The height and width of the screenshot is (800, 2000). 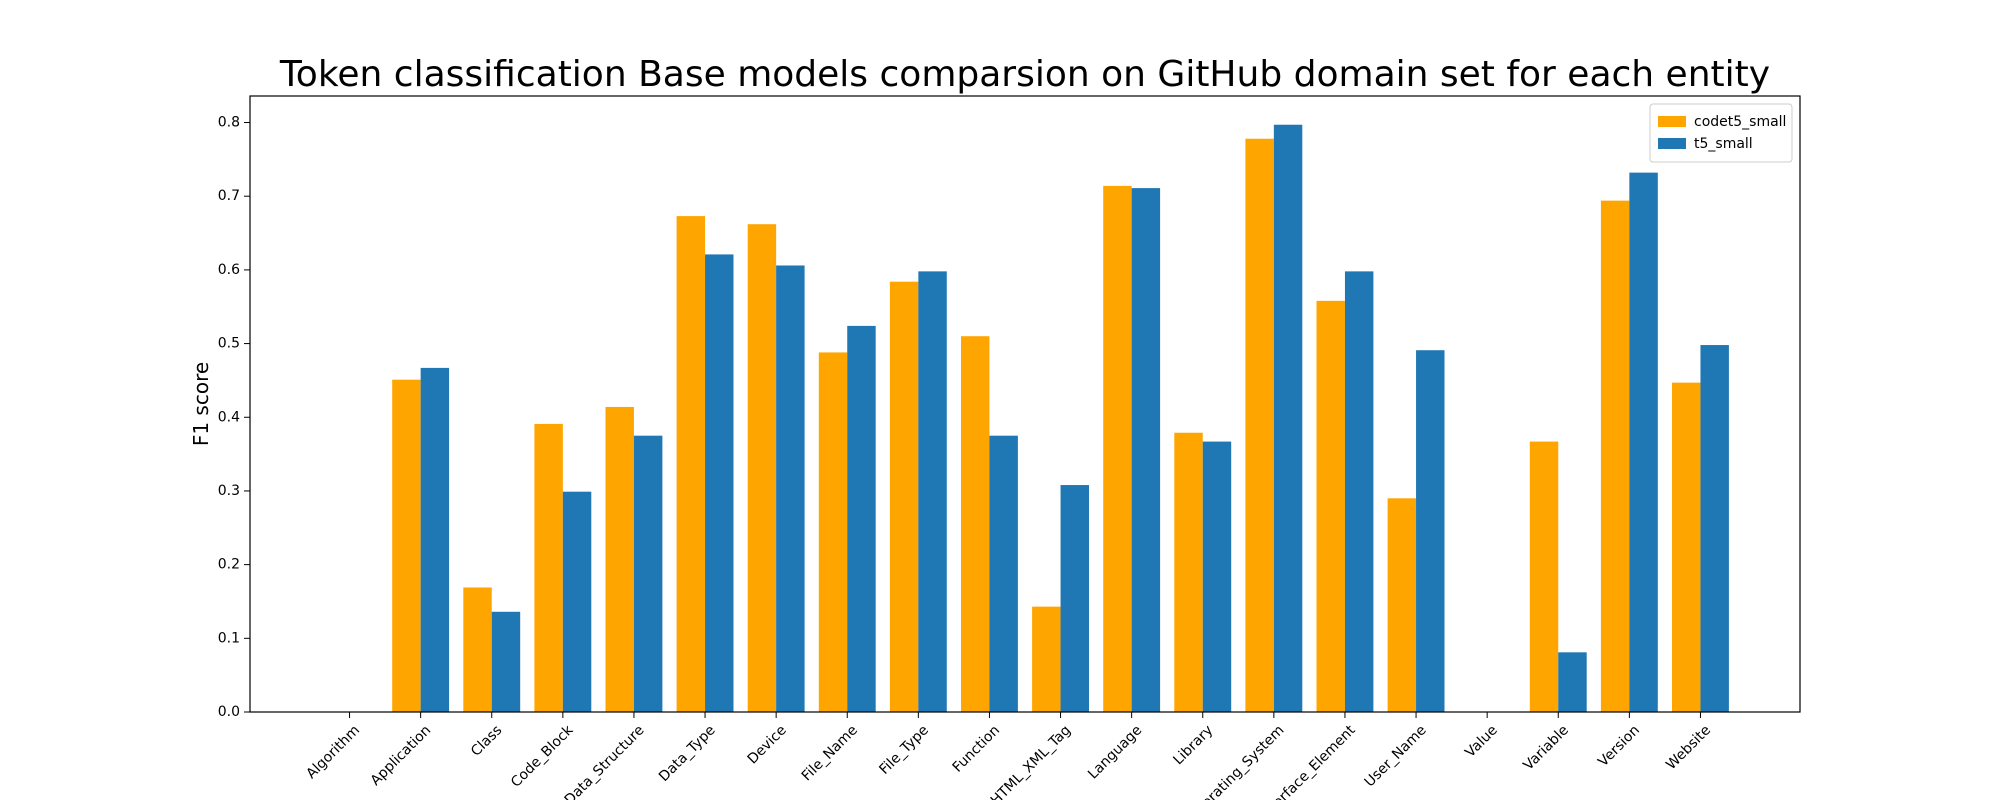 I want to click on x-tick-label: Function, so click(x=976, y=748).